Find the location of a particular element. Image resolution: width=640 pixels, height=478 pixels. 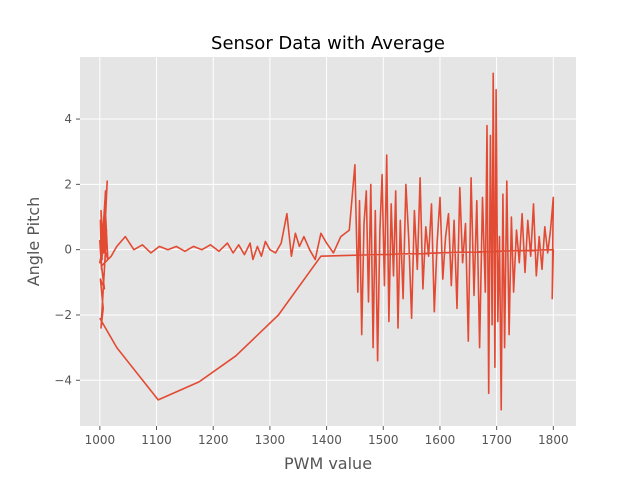

x-tick-label: 1200 is located at coordinates (213, 440).